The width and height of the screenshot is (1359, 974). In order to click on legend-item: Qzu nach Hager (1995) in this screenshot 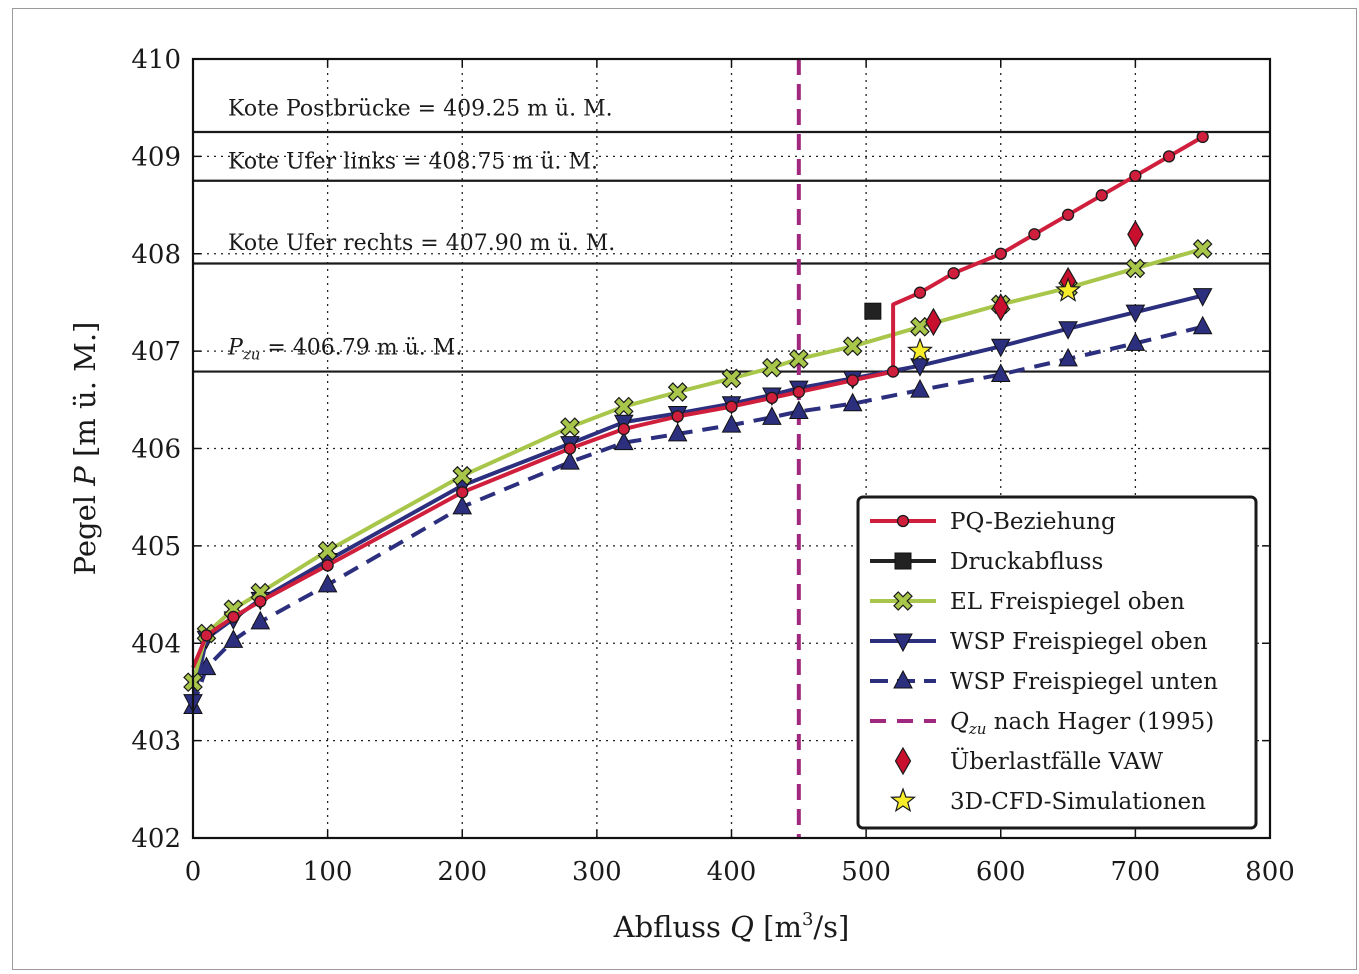, I will do `click(1042, 723)`.